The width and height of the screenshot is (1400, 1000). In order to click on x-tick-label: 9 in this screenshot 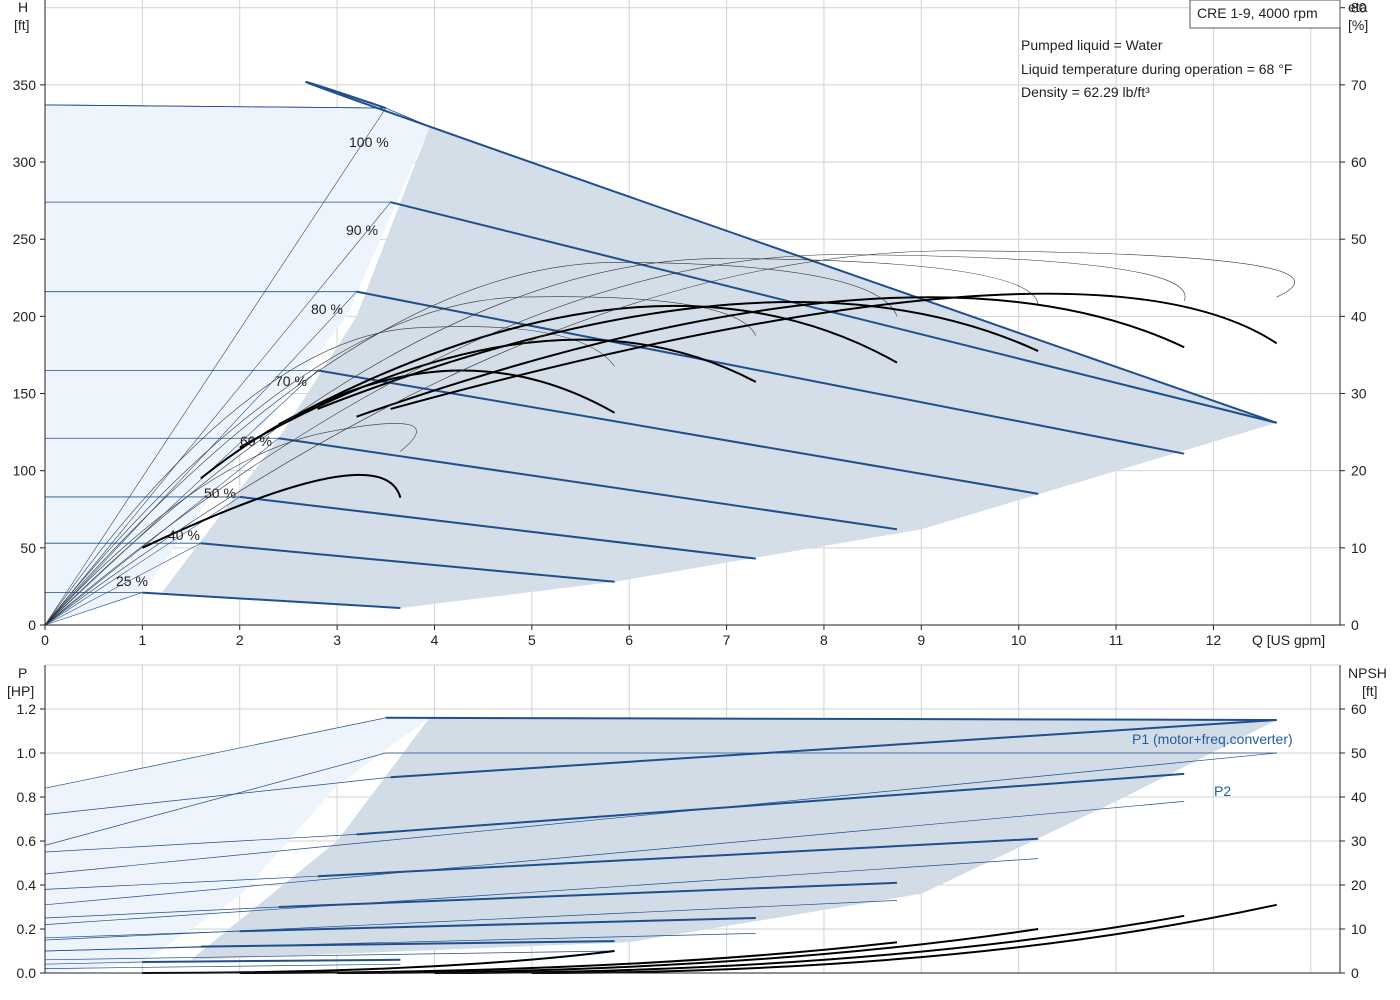, I will do `click(921, 640)`.